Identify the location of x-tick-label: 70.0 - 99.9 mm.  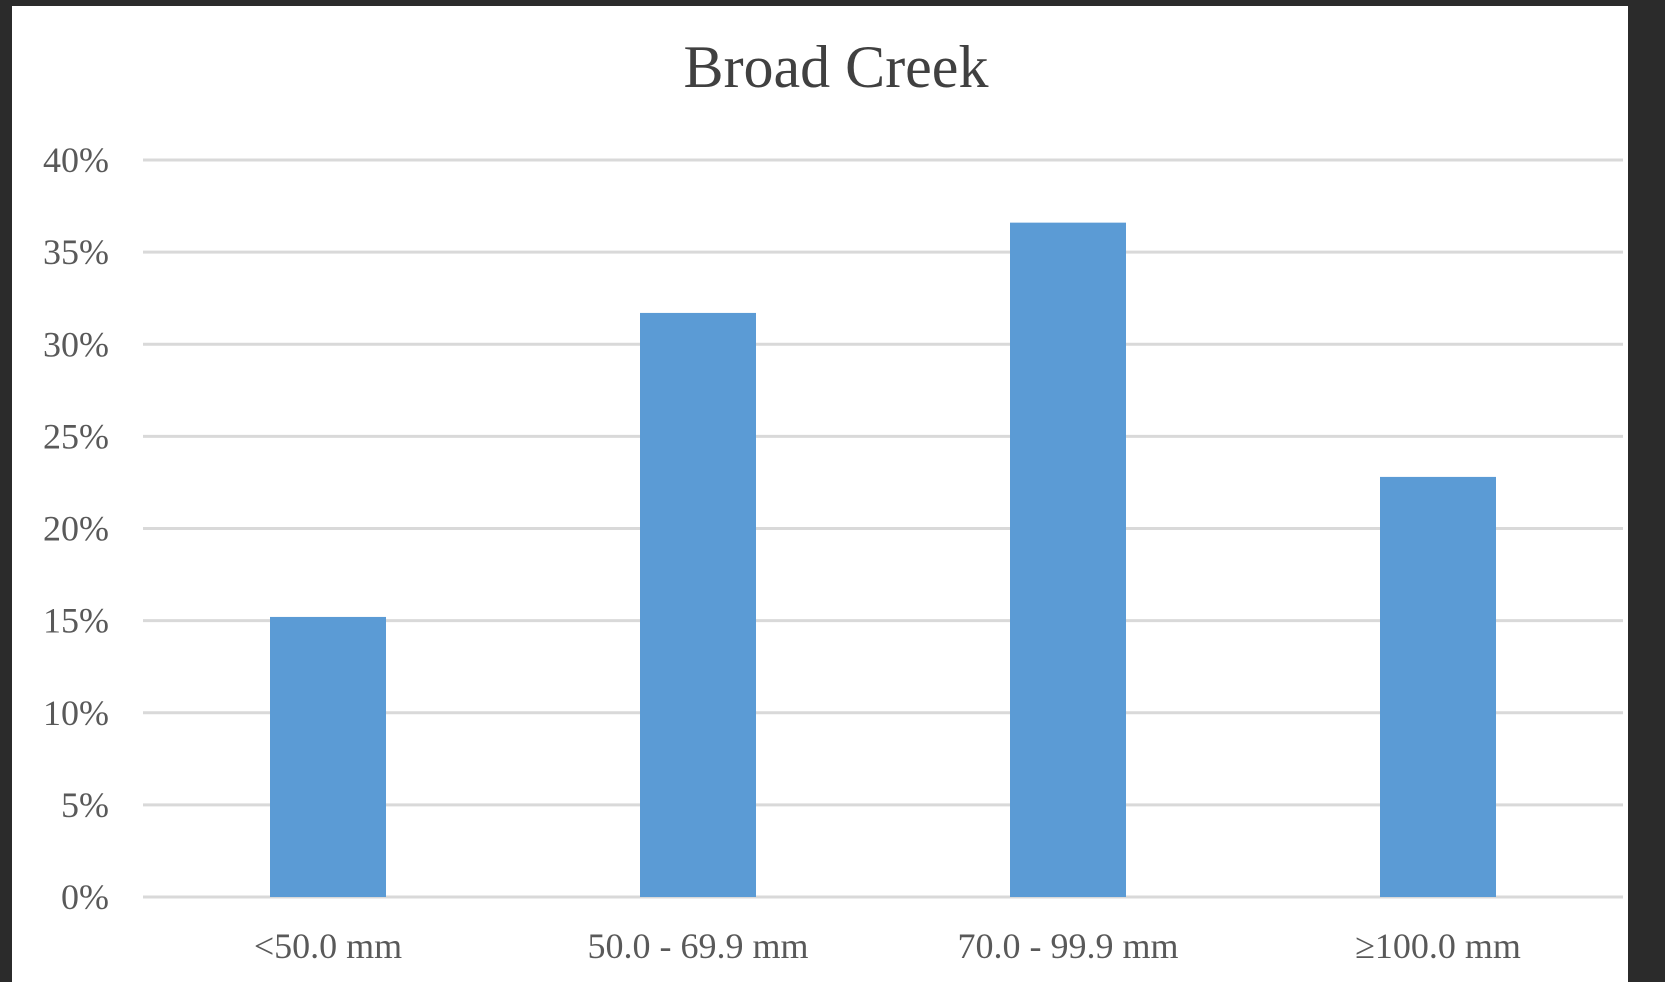
(1068, 946).